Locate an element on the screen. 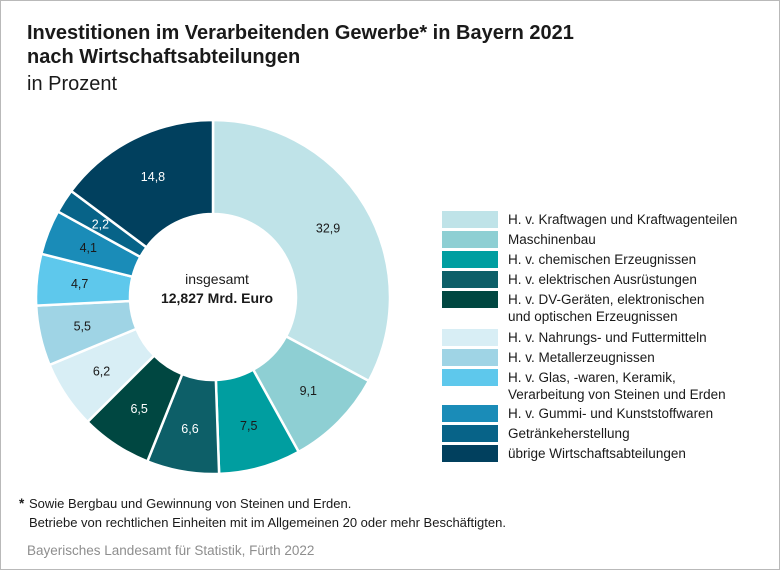  legend-label-4: H. v. elektrischen Ausrüstungen is located at coordinates (602, 279).